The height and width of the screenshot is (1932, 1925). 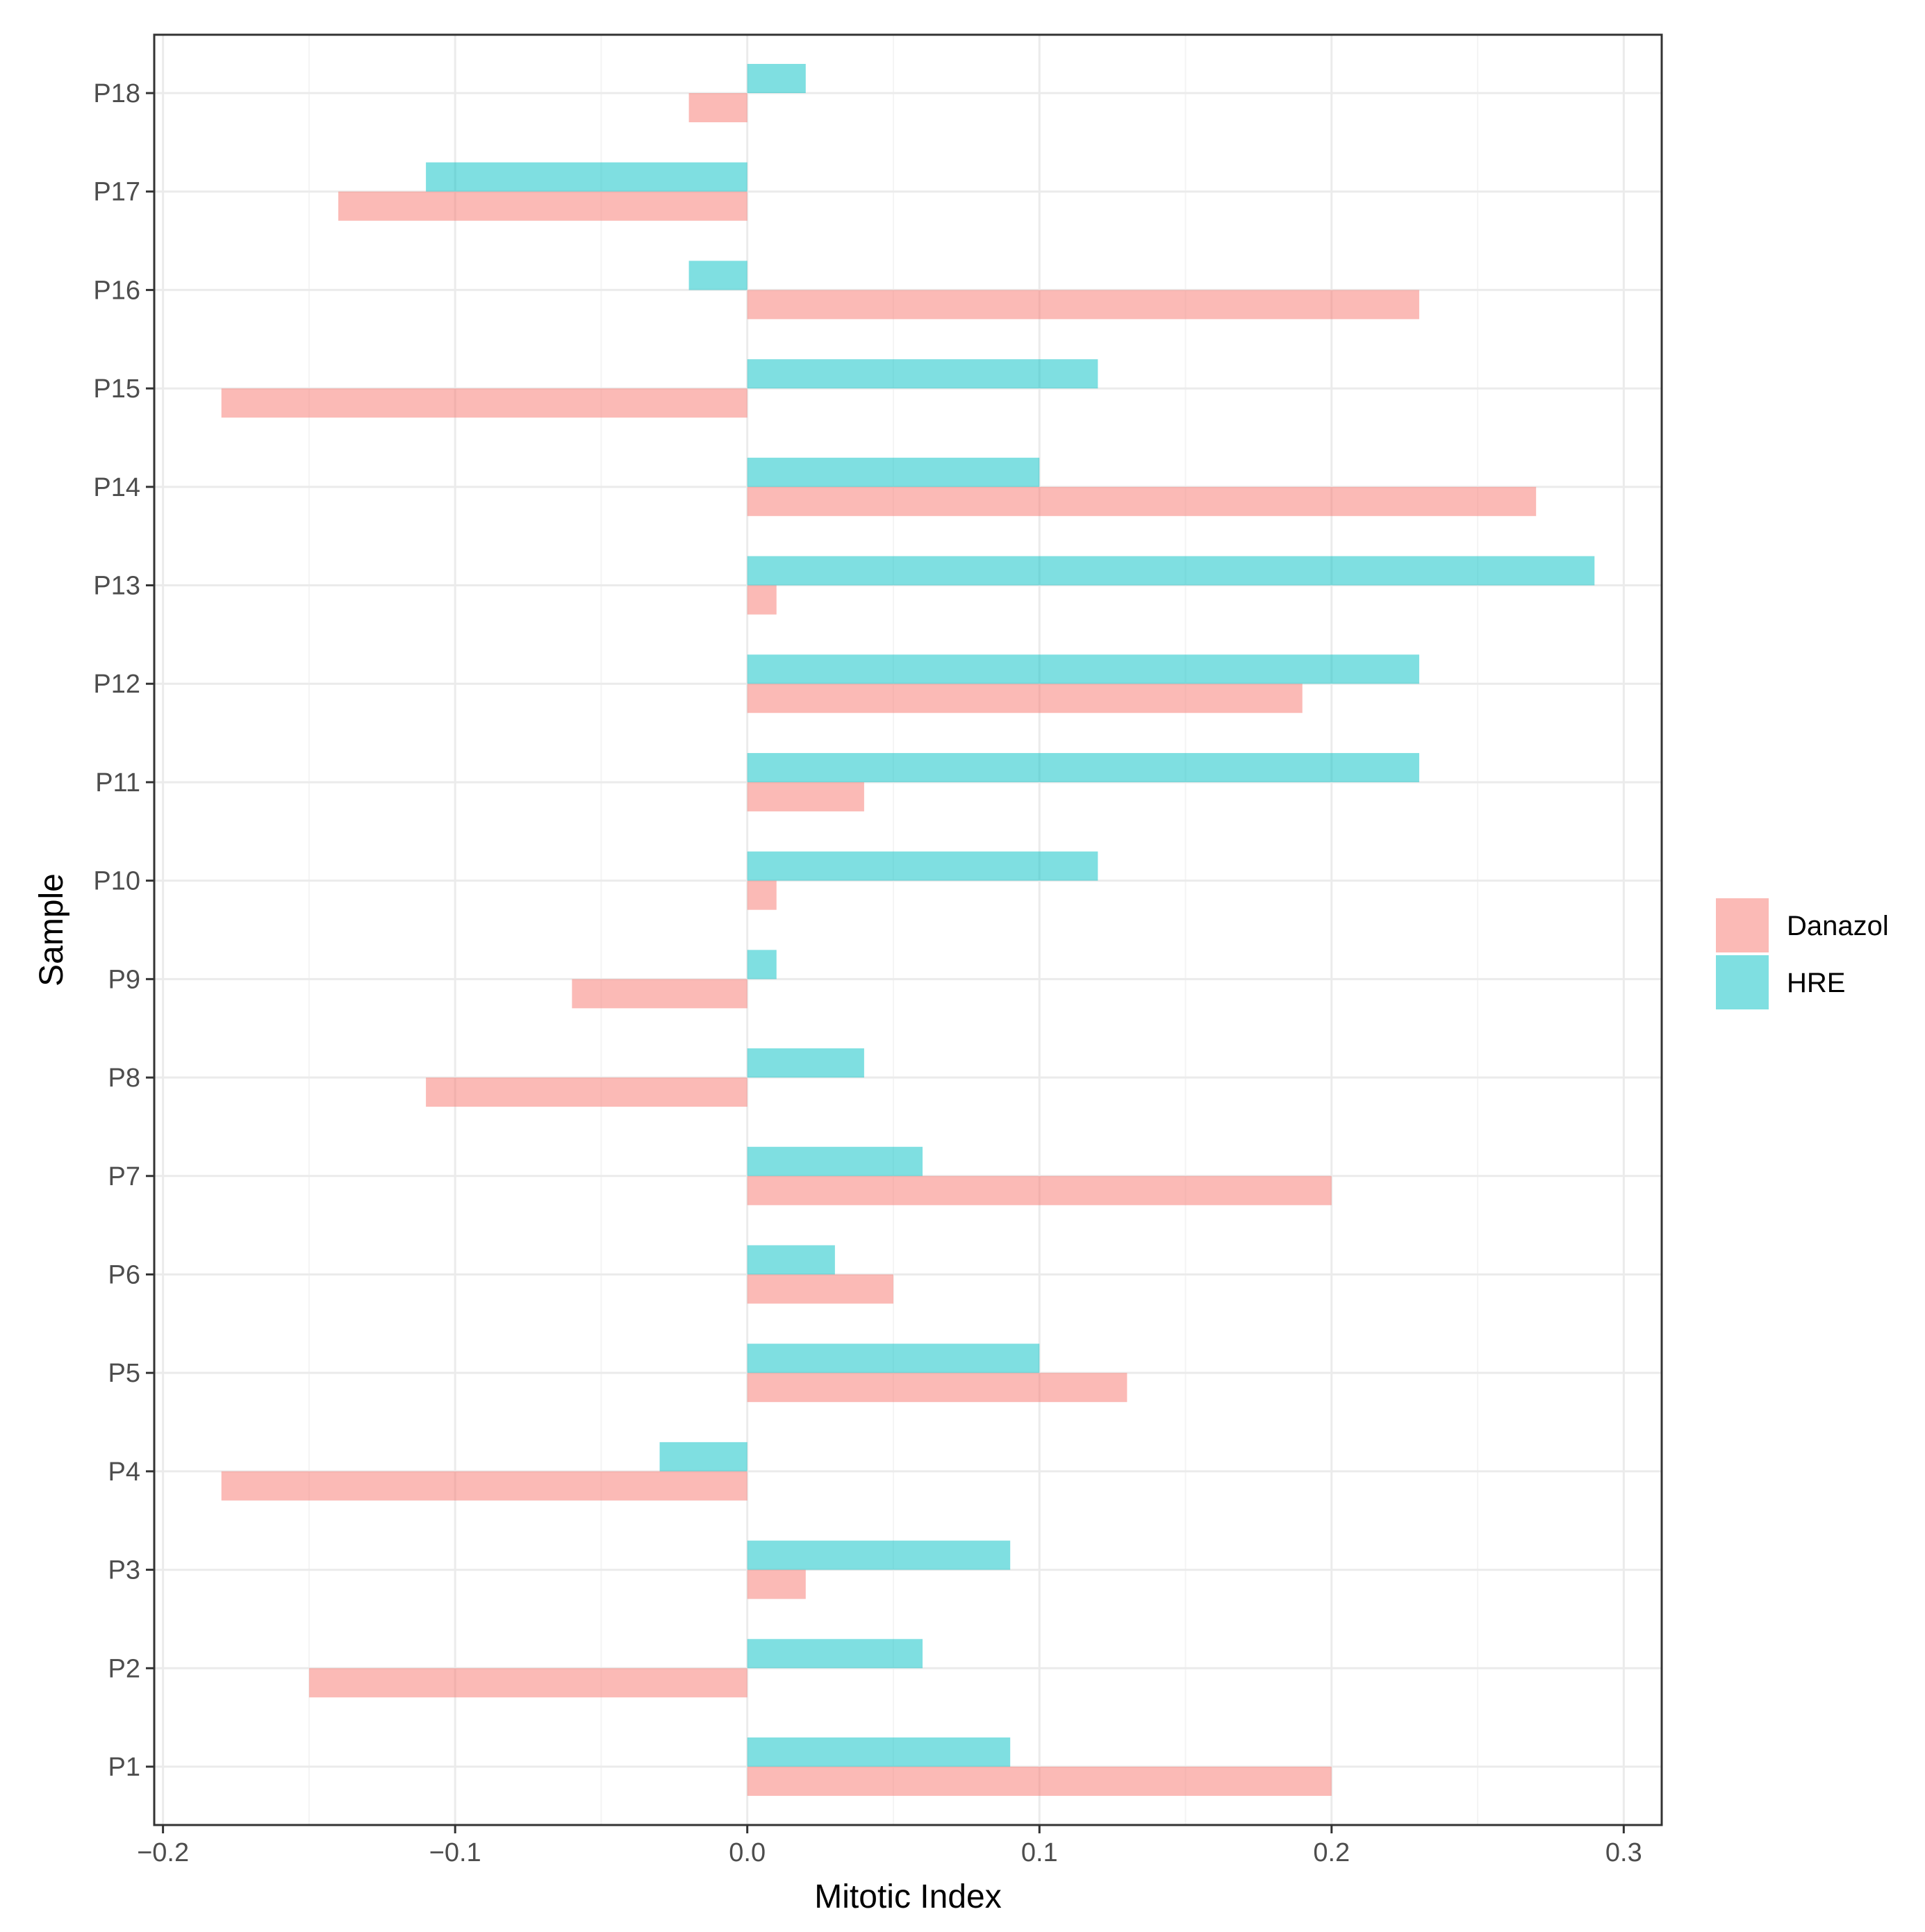 What do you see at coordinates (1025, 699) in the screenshot?
I see `bar-danazol-p12` at bounding box center [1025, 699].